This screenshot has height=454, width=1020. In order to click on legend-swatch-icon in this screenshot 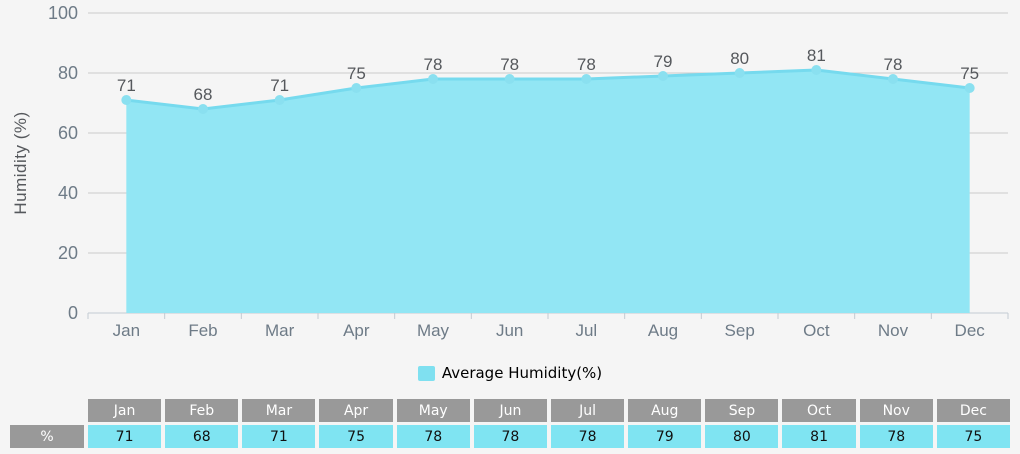, I will do `click(426, 373)`.